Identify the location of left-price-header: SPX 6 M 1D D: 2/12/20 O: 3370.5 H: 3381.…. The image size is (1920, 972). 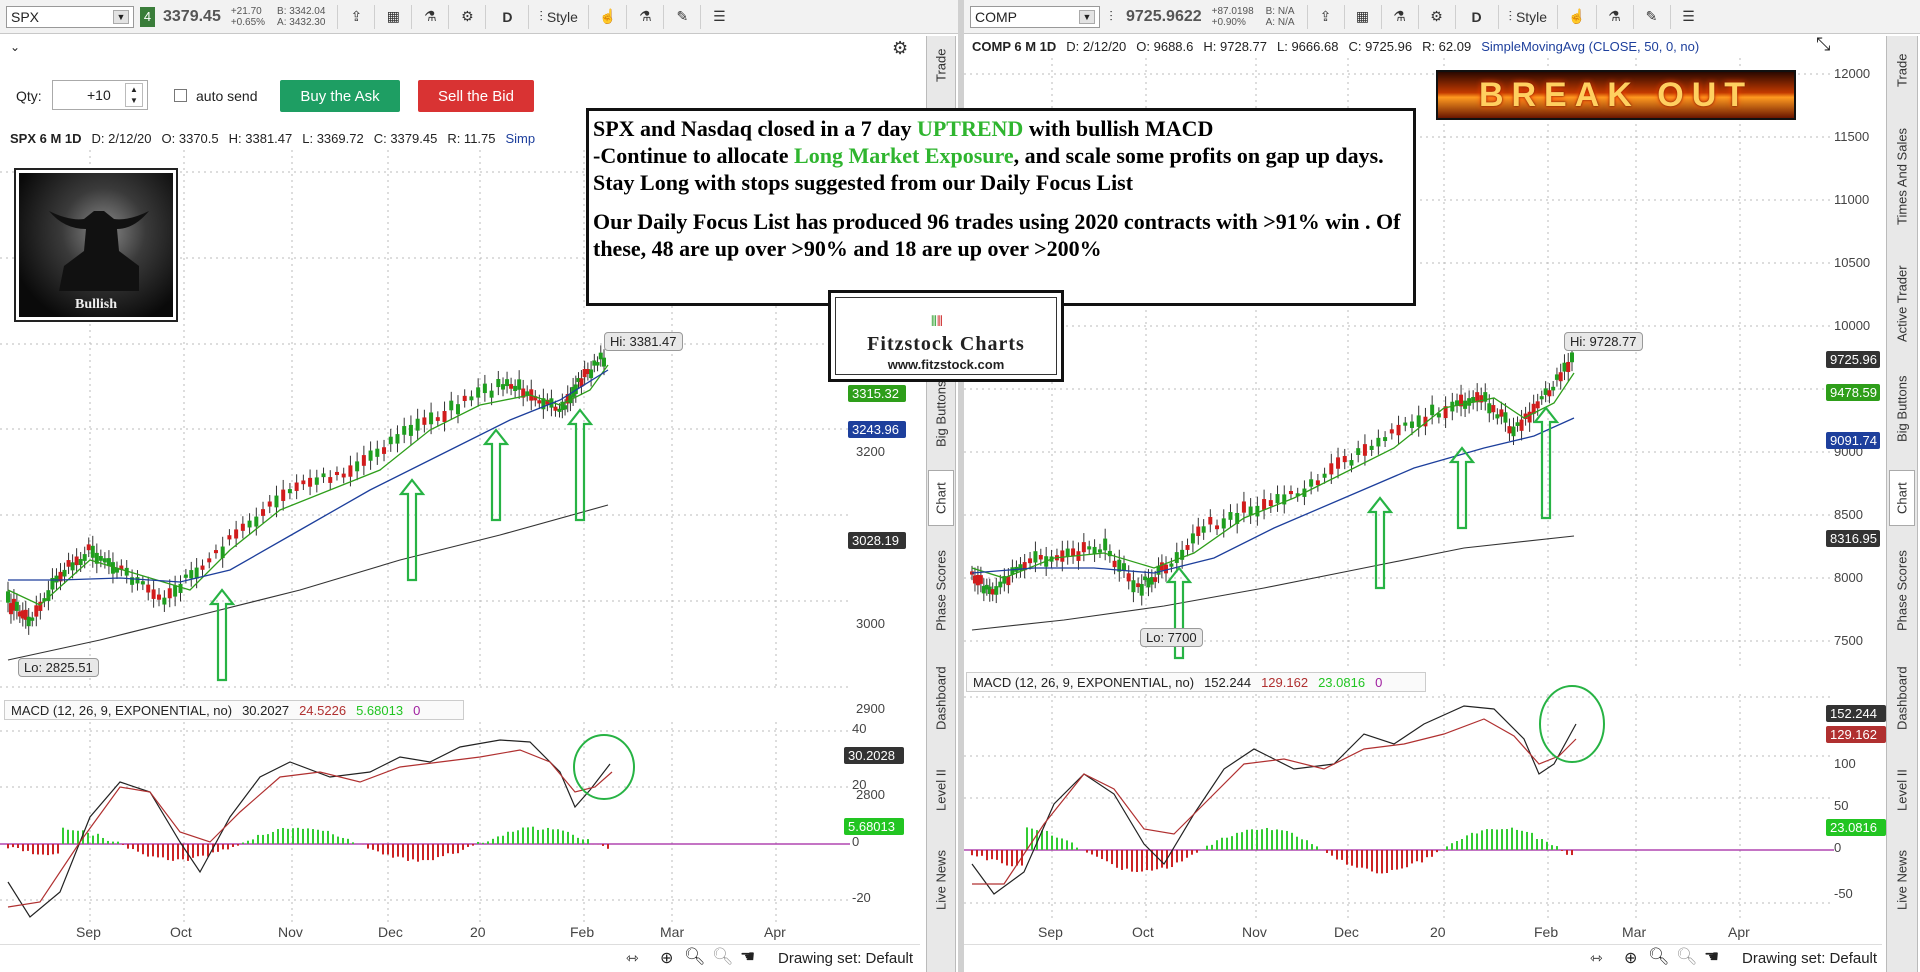
(294, 138).